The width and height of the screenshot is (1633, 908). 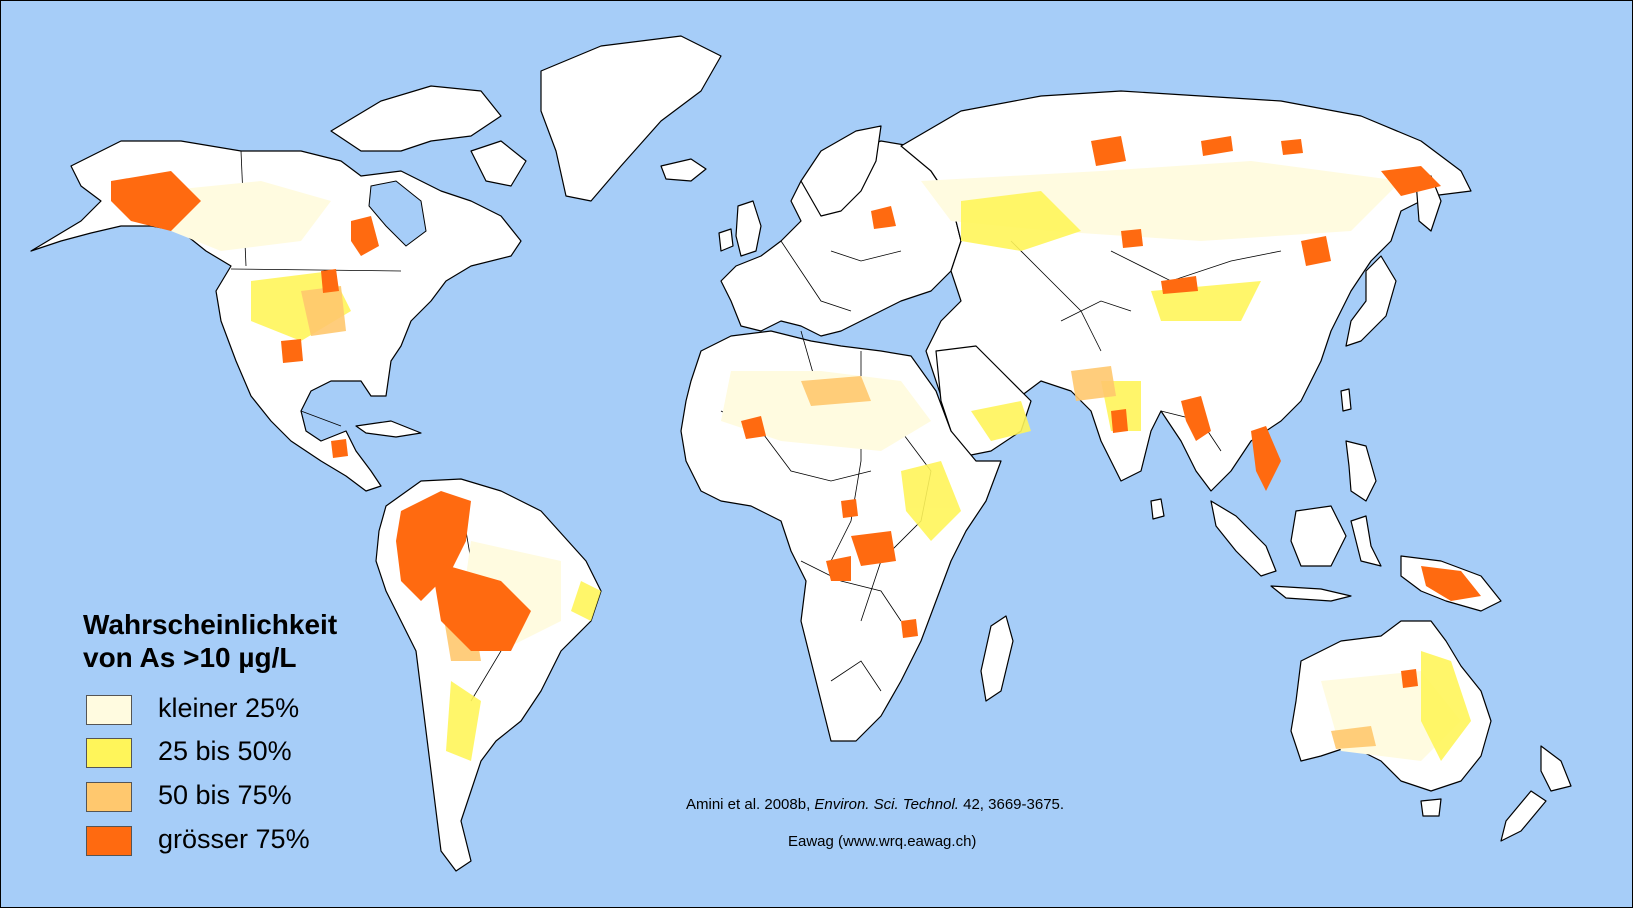 What do you see at coordinates (210, 641) in the screenshot?
I see `legend-title: Wahrscheinlichkeit von As >10 µg/L` at bounding box center [210, 641].